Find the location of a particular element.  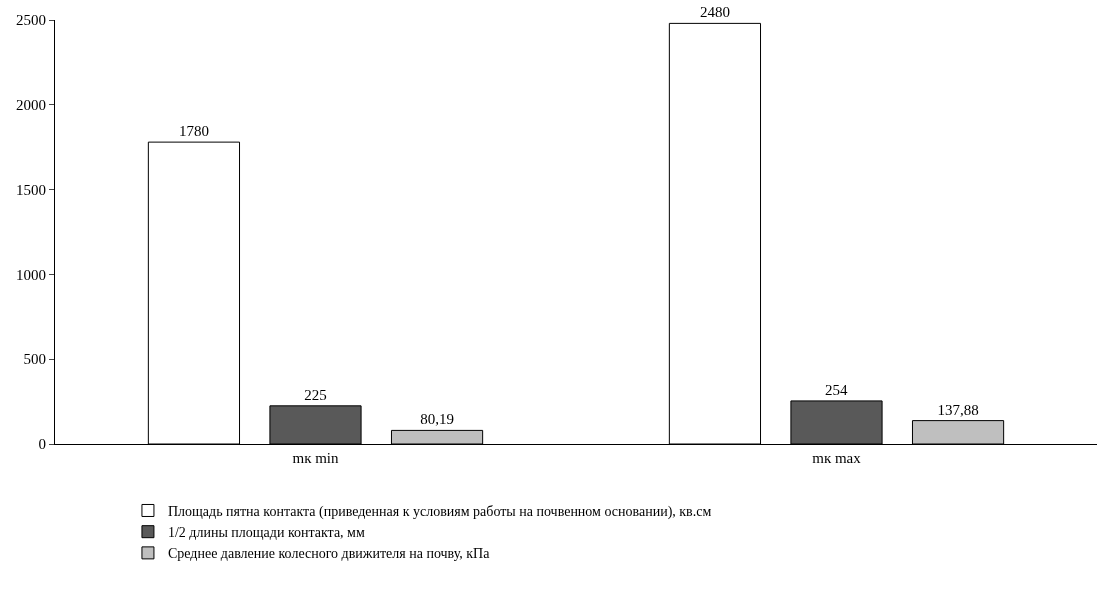

y-tick-label: 1000 is located at coordinates (31, 274).